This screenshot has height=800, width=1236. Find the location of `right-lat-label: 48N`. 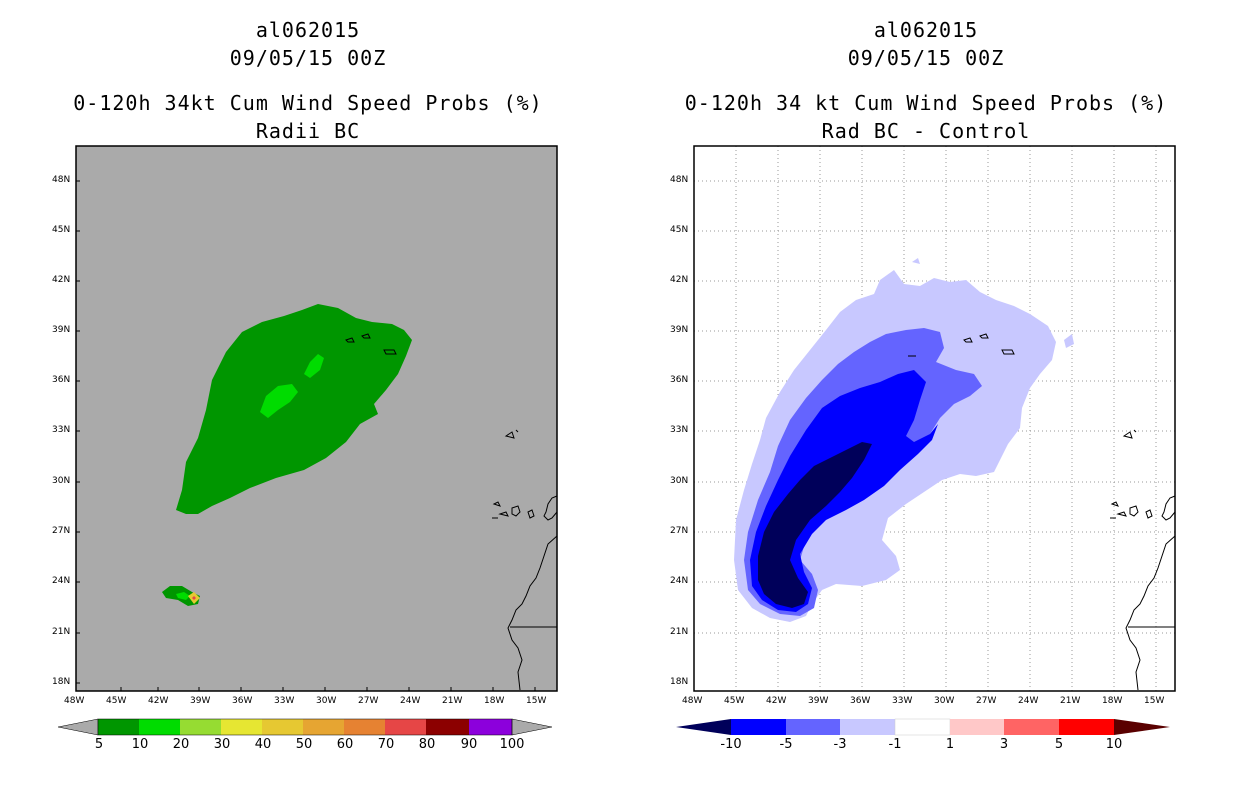

right-lat-label: 48N is located at coordinates (679, 180).